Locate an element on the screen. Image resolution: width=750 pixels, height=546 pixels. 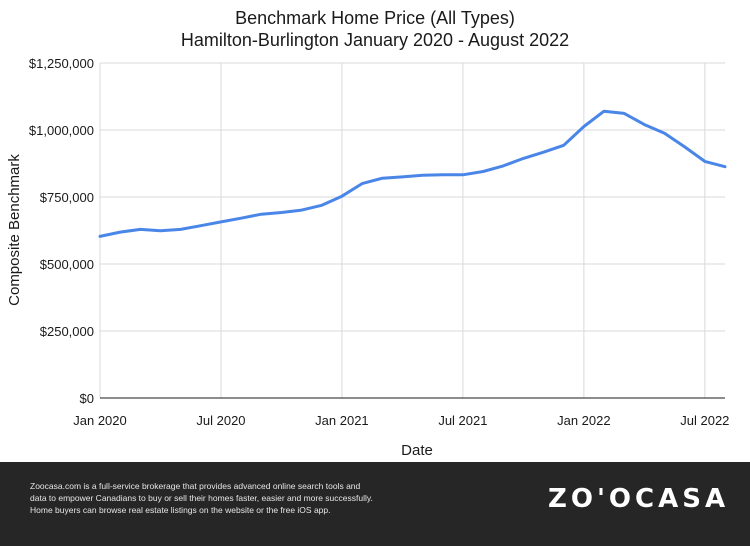
chart-title: Benchmark Home Price (All Types) is located at coordinates (375, 18).